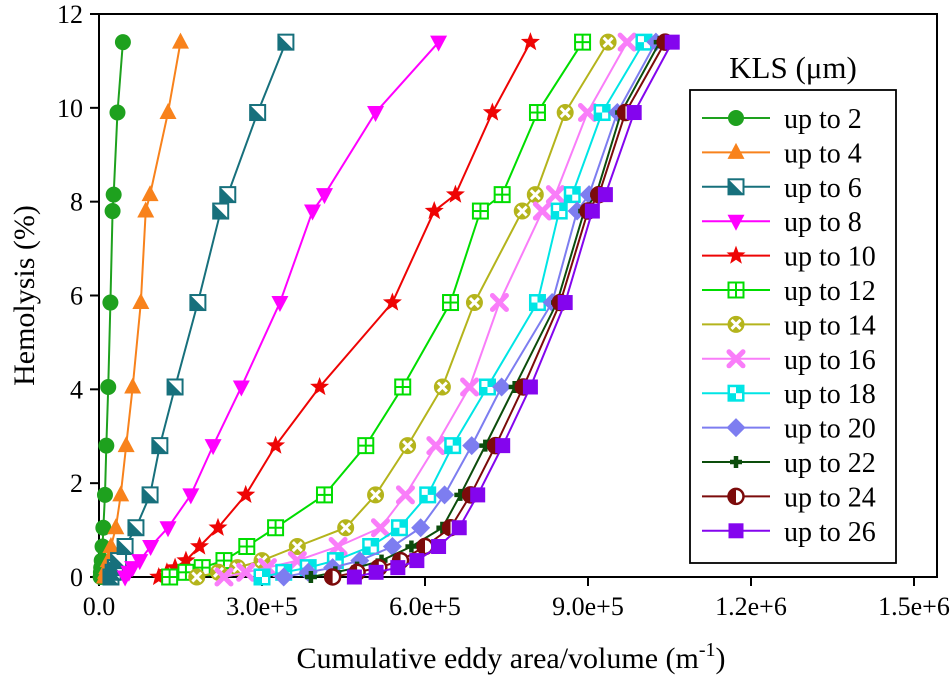 The width and height of the screenshot is (952, 699). Describe the element at coordinates (425, 606) in the screenshot. I see `x-tick-label-2: 6.0e+5` at that location.